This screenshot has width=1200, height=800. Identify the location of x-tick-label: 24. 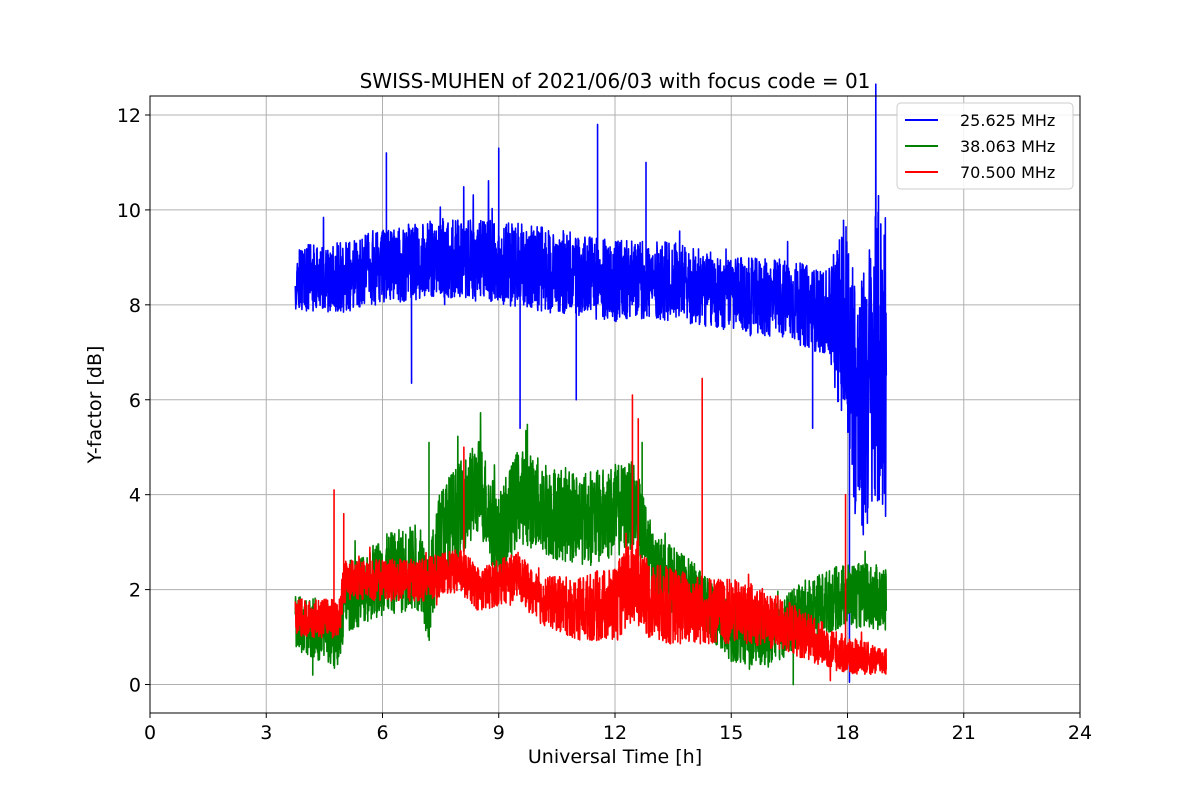
(1080, 733).